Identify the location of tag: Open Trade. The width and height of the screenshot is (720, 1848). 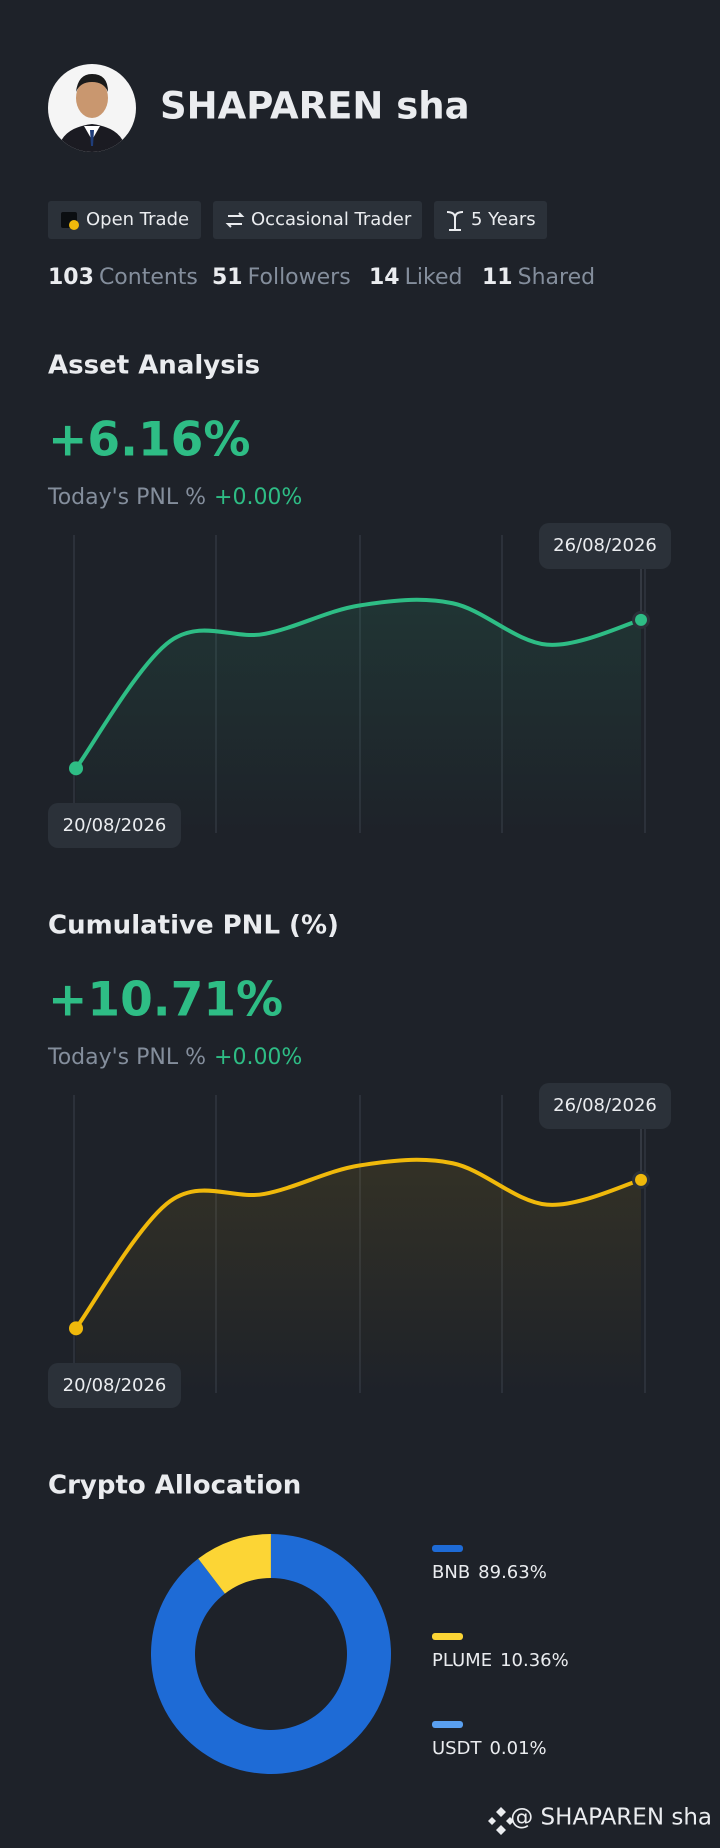
(124, 220).